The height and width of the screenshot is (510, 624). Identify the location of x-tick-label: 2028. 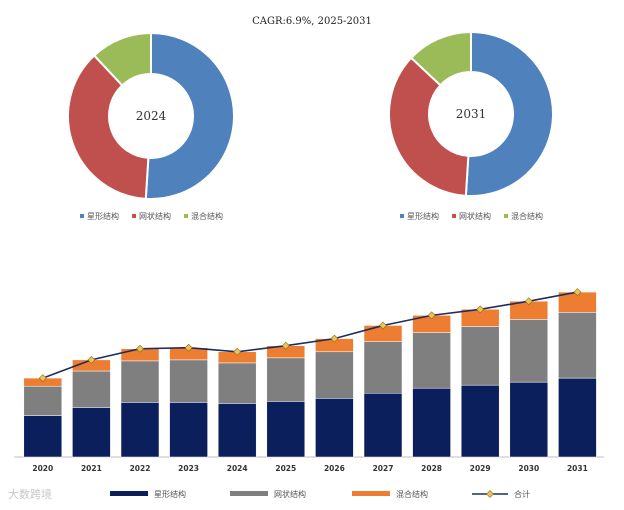
(431, 468).